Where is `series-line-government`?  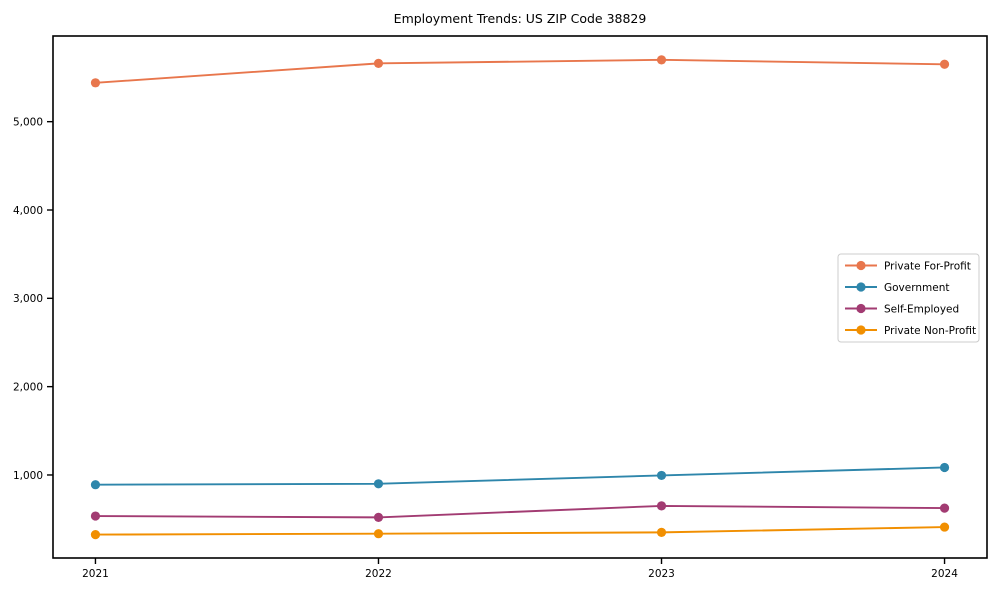 series-line-government is located at coordinates (520, 476).